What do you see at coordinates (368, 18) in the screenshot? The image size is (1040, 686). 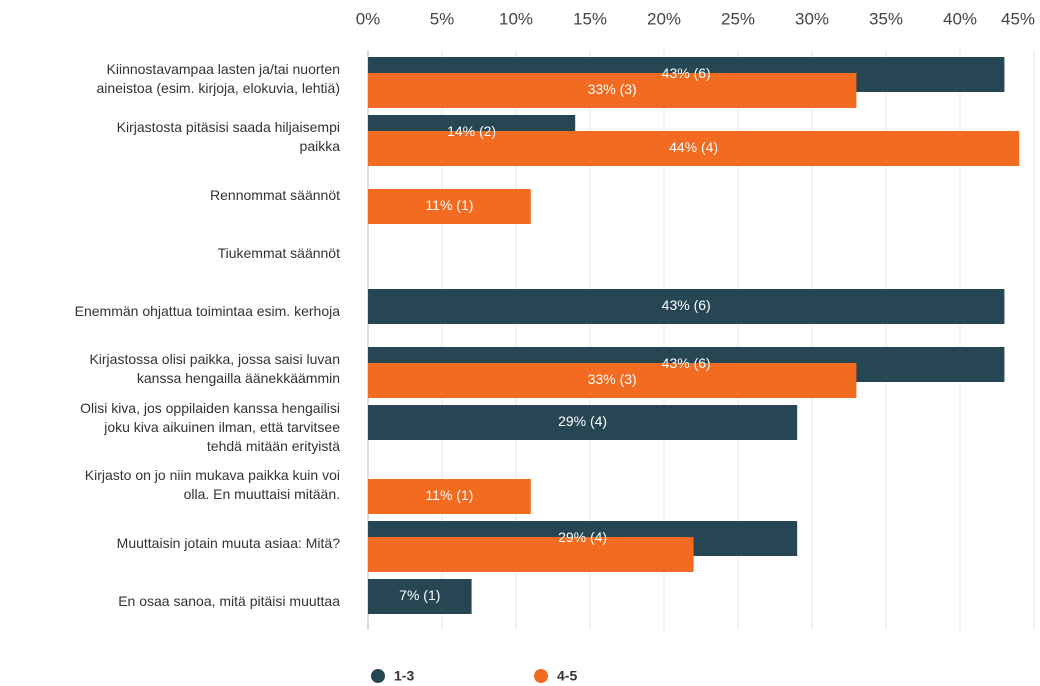 I see `x-tick-label: 0%` at bounding box center [368, 18].